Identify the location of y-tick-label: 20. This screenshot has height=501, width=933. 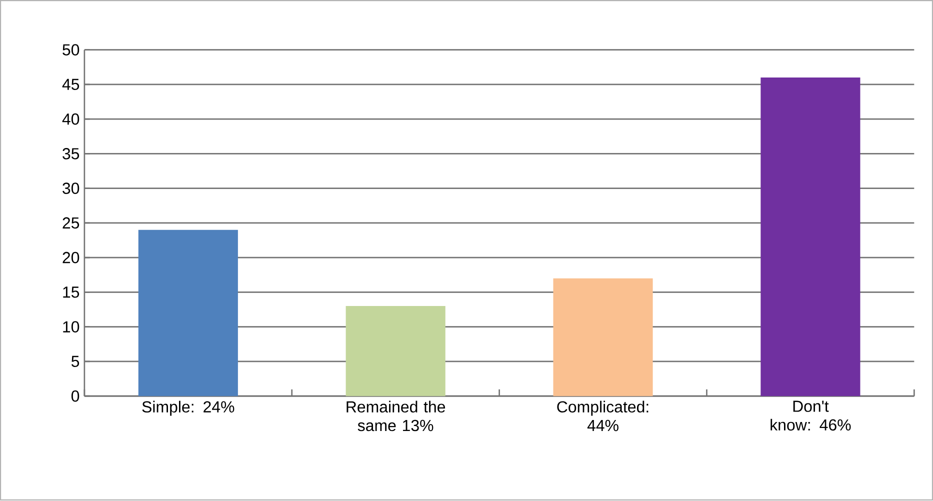
(71, 258).